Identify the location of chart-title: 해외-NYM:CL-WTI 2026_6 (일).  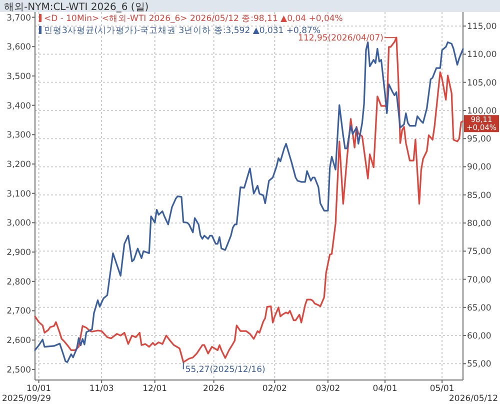
(76, 7).